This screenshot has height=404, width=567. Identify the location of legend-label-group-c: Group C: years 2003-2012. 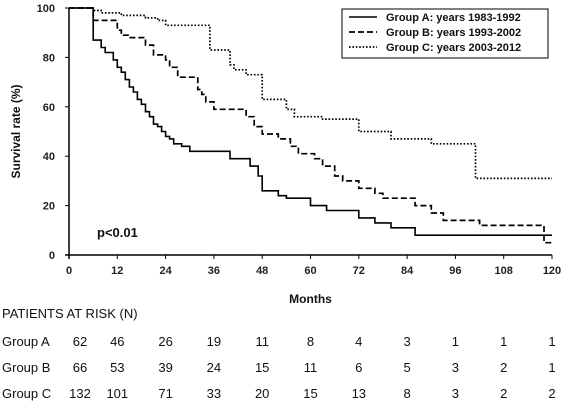
(453, 48).